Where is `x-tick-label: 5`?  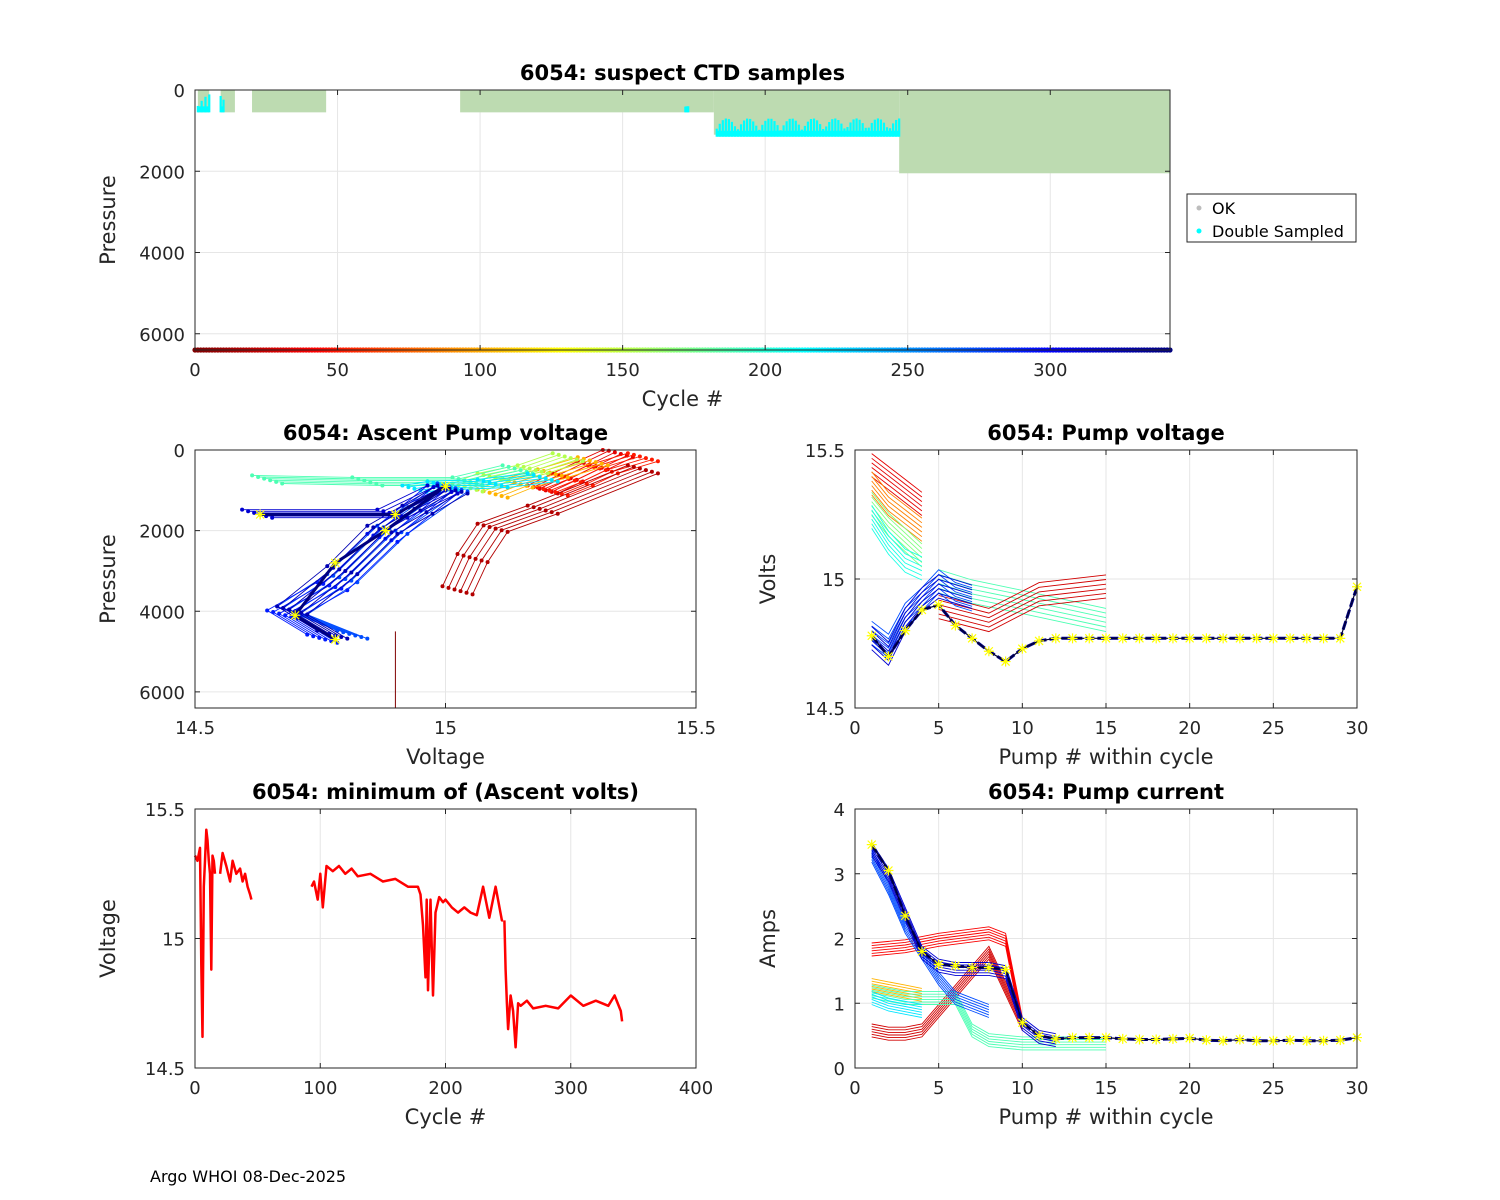
x-tick-label: 5 is located at coordinates (938, 1088).